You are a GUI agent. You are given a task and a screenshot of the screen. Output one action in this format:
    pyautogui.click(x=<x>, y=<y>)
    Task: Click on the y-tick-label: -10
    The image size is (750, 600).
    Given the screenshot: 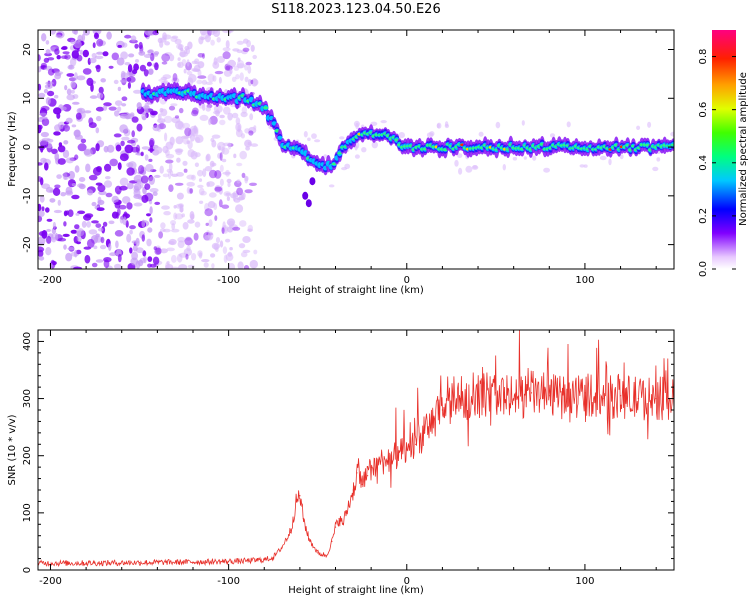 What is the action you would take?
    pyautogui.click(x=27, y=196)
    